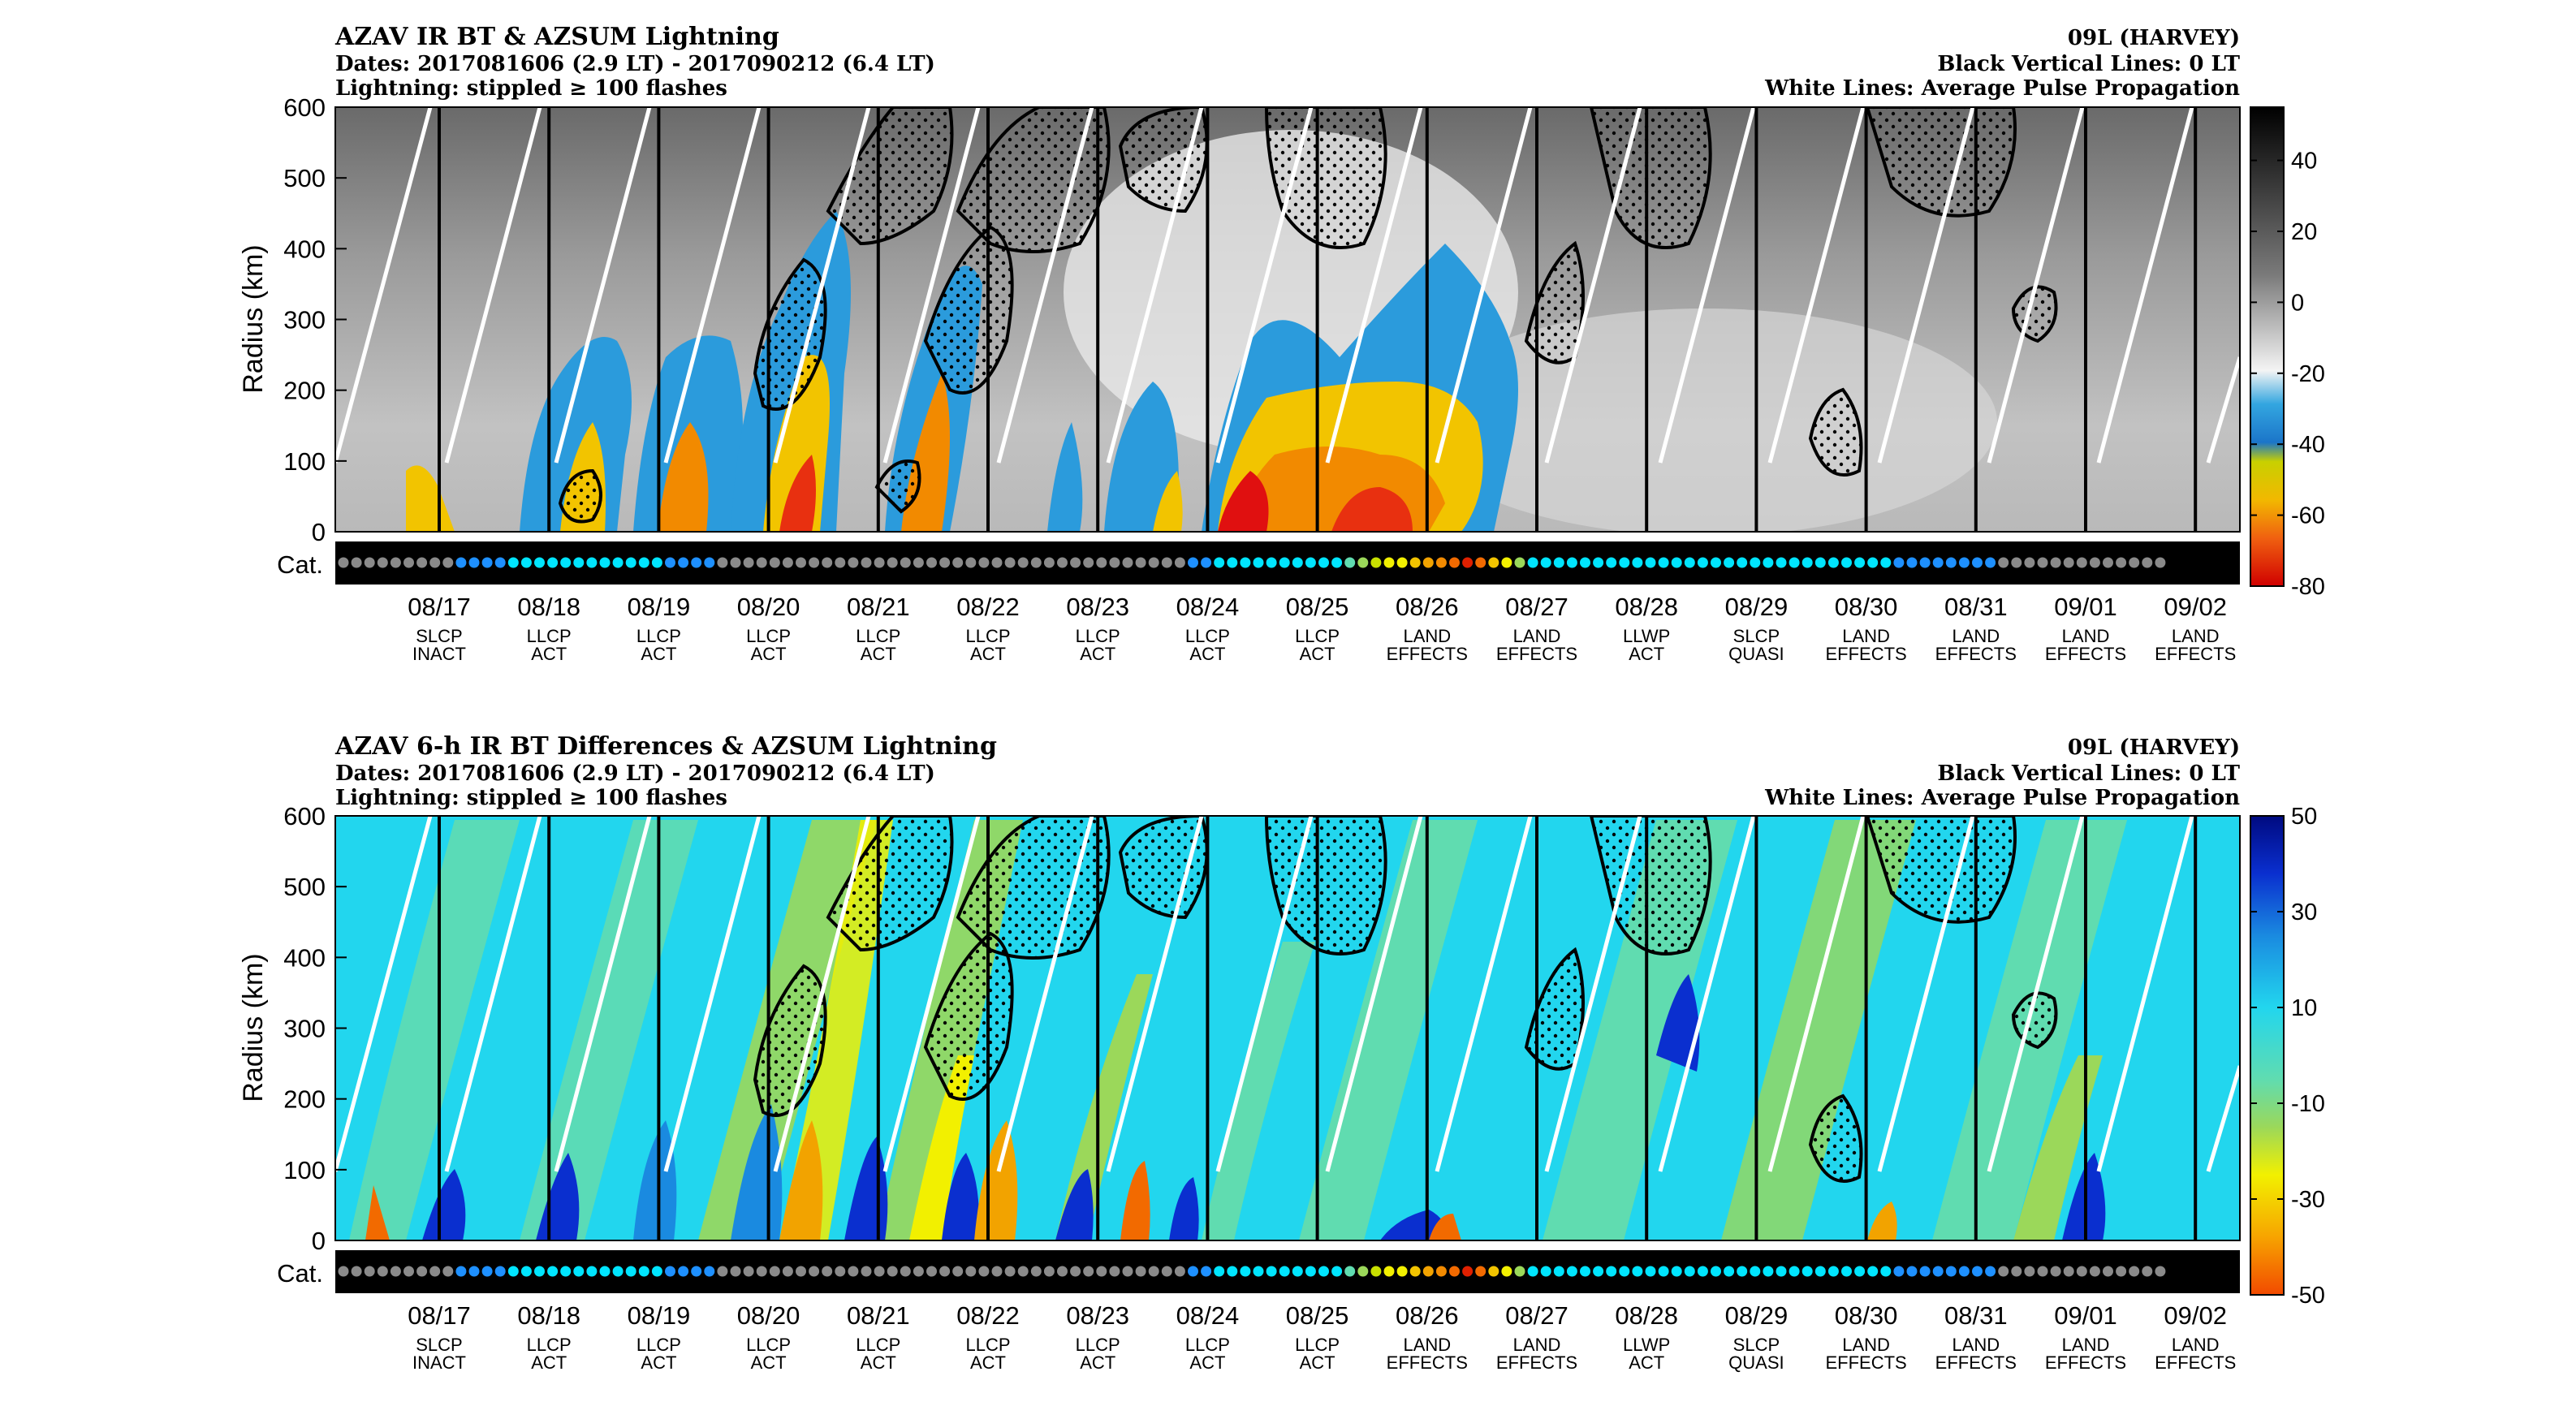 Image resolution: width=2576 pixels, height=1402 pixels. Describe the element at coordinates (2287, 1056) in the screenshot. I see `panel2-colorbar-ticks: 50 30 10 -10 -30 -50` at that location.